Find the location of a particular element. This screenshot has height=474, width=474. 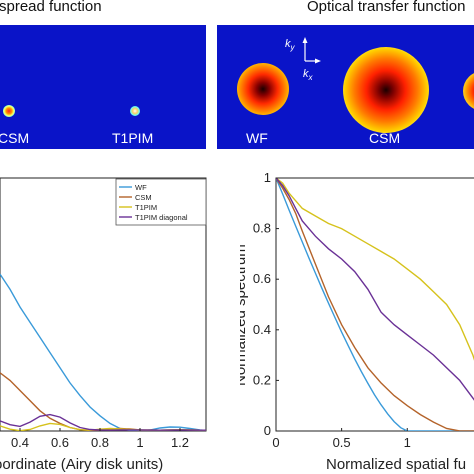

psf-spot-csm is located at coordinates (9, 111).